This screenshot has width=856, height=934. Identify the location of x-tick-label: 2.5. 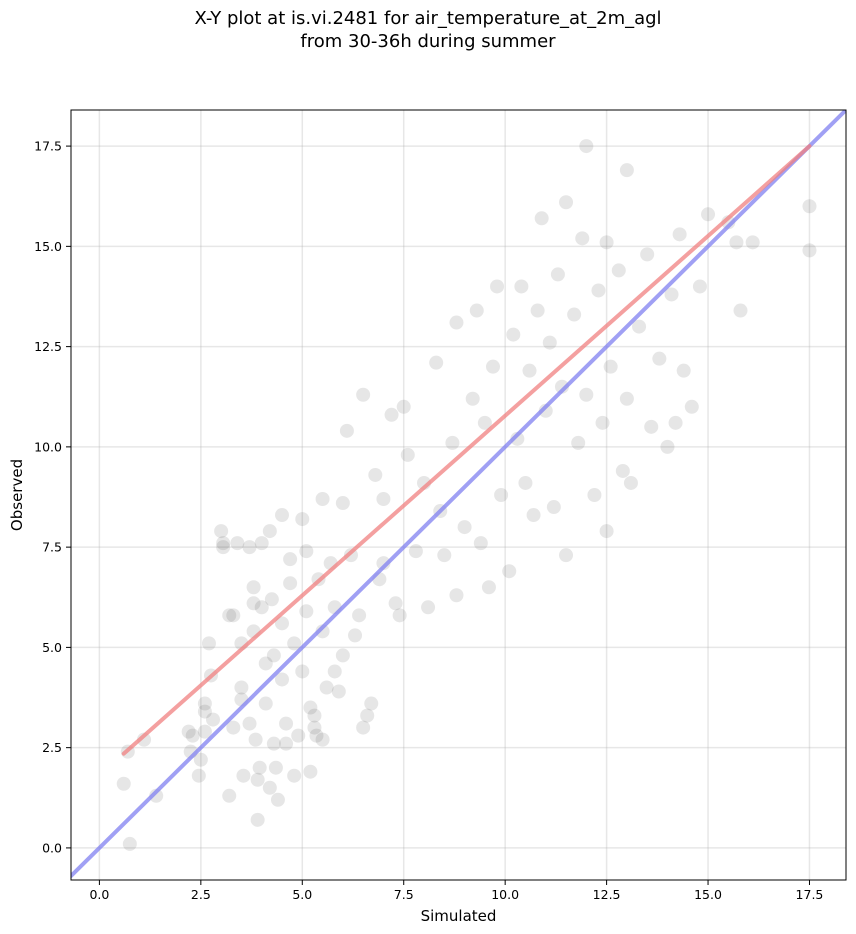
(201, 894).